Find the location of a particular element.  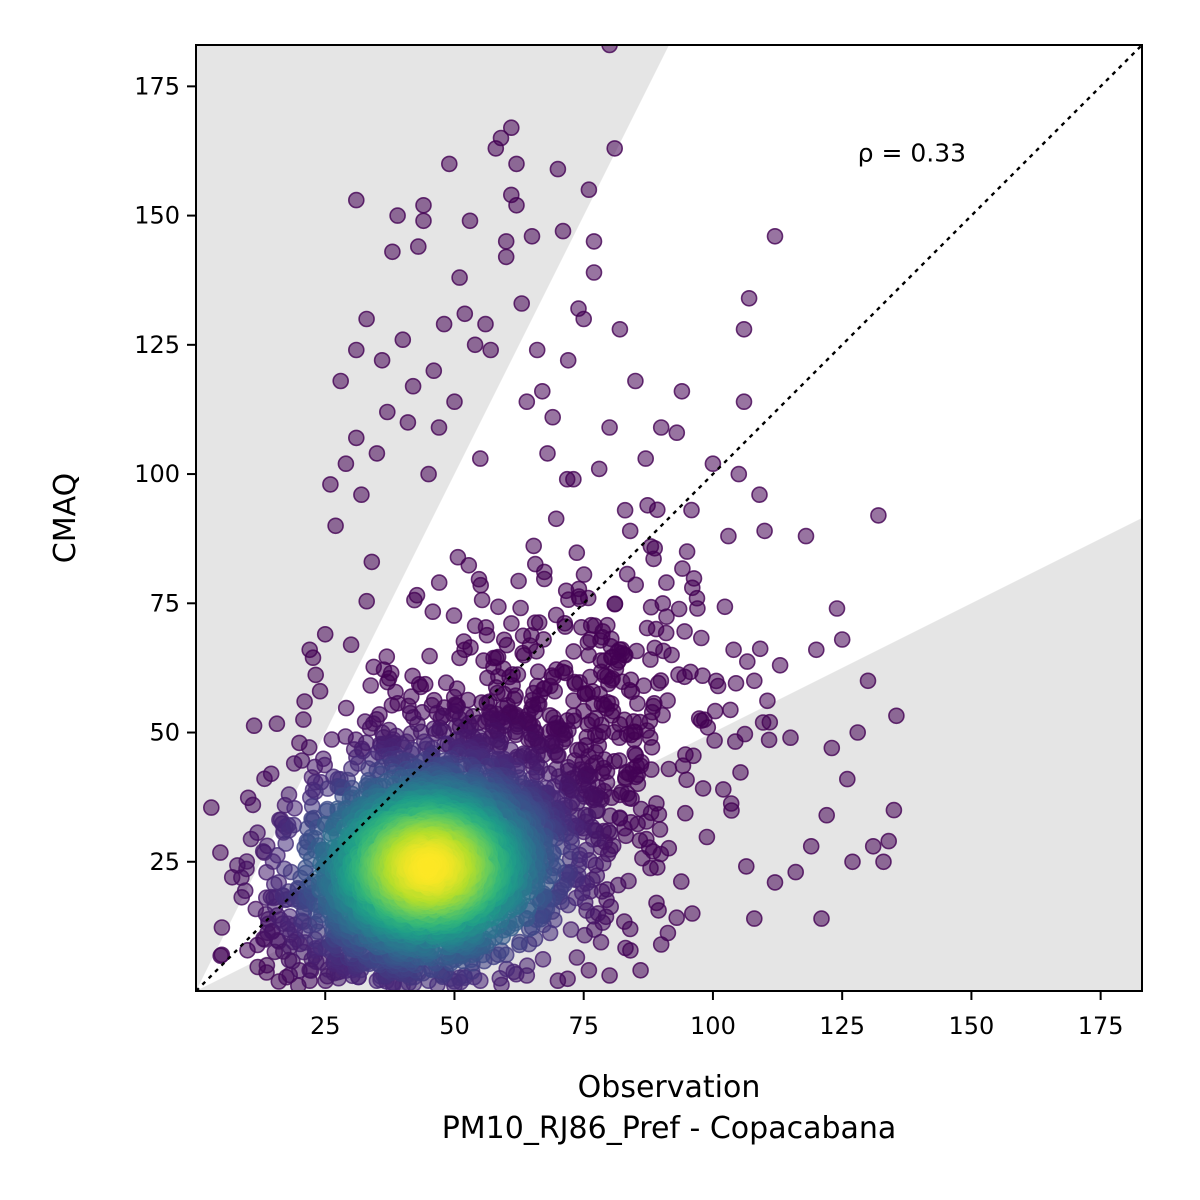

x-tick-label: 100 is located at coordinates (713, 1026).